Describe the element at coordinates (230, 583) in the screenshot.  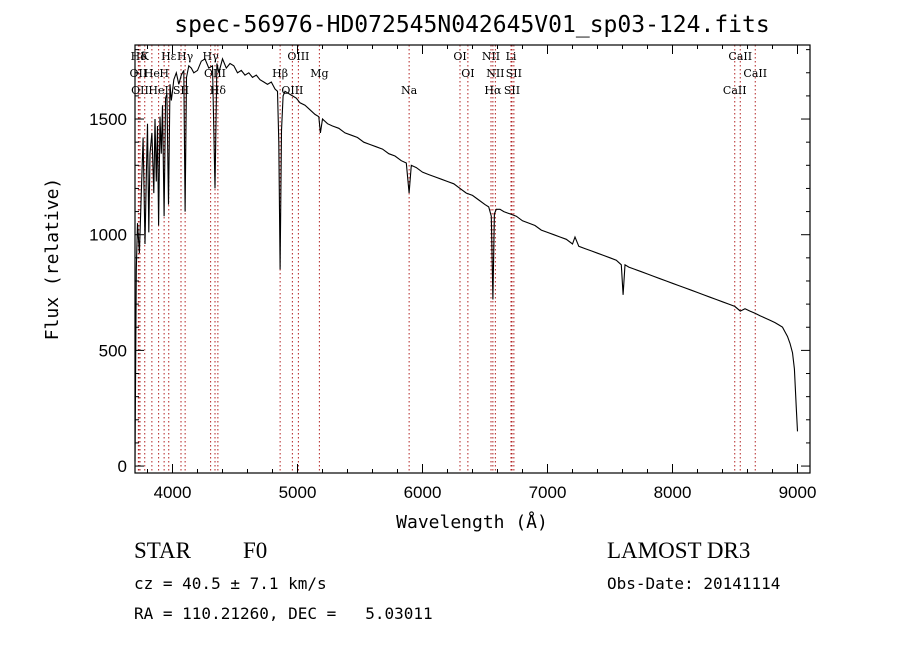
I see `redshift-velocity: cz = 40.5 ± 7.1 km/s` at that location.